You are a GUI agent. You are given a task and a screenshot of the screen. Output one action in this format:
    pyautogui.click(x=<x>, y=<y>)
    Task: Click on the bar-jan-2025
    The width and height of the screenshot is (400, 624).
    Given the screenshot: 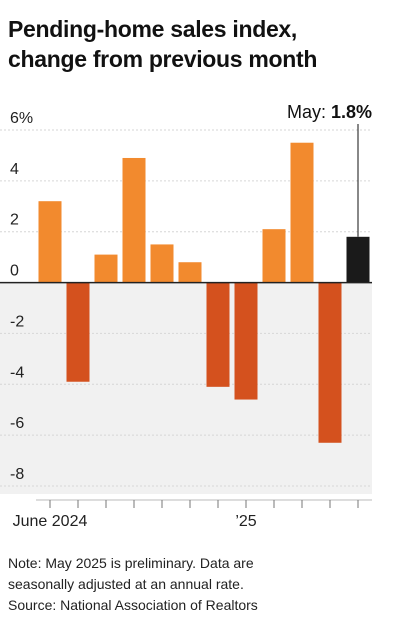 What is the action you would take?
    pyautogui.click(x=246, y=341)
    